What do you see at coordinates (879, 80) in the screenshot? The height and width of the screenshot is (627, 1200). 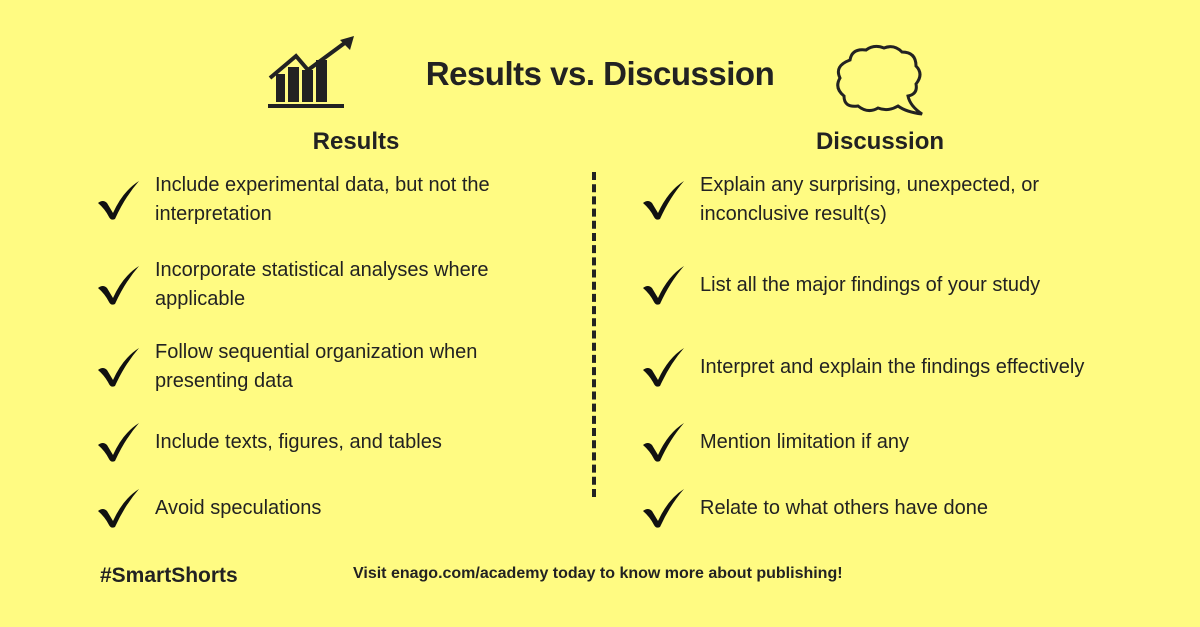 I see `thought-bubble-icon` at bounding box center [879, 80].